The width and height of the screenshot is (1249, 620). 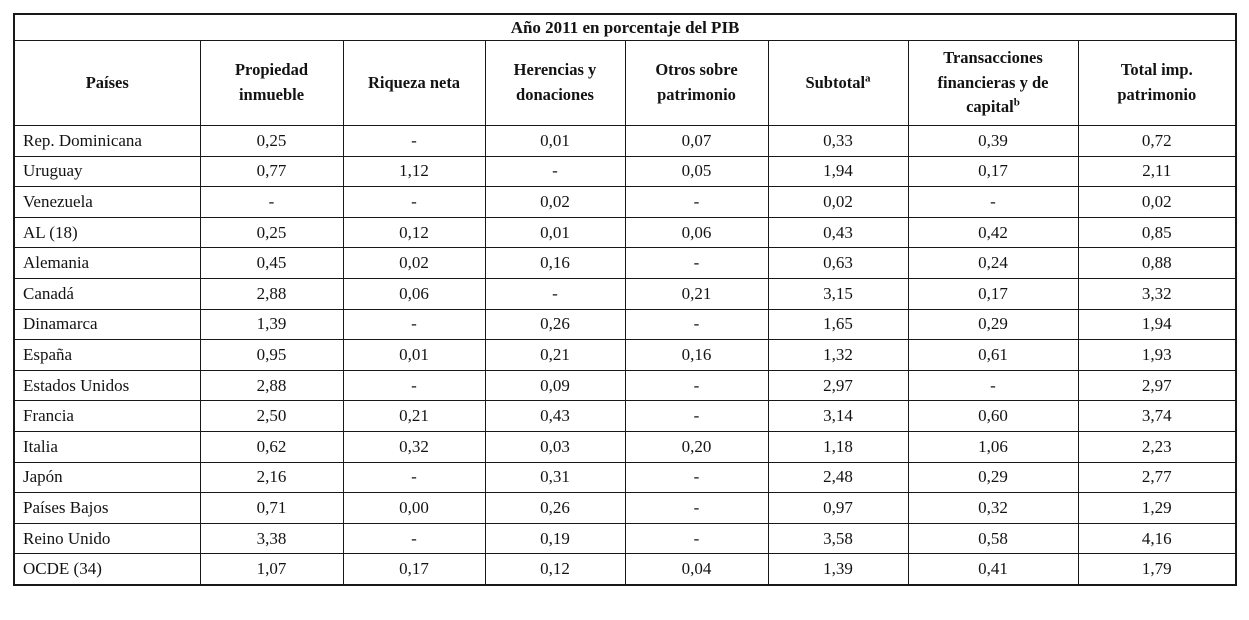 What do you see at coordinates (696, 141) in the screenshot?
I see `value-cell: 0,07` at bounding box center [696, 141].